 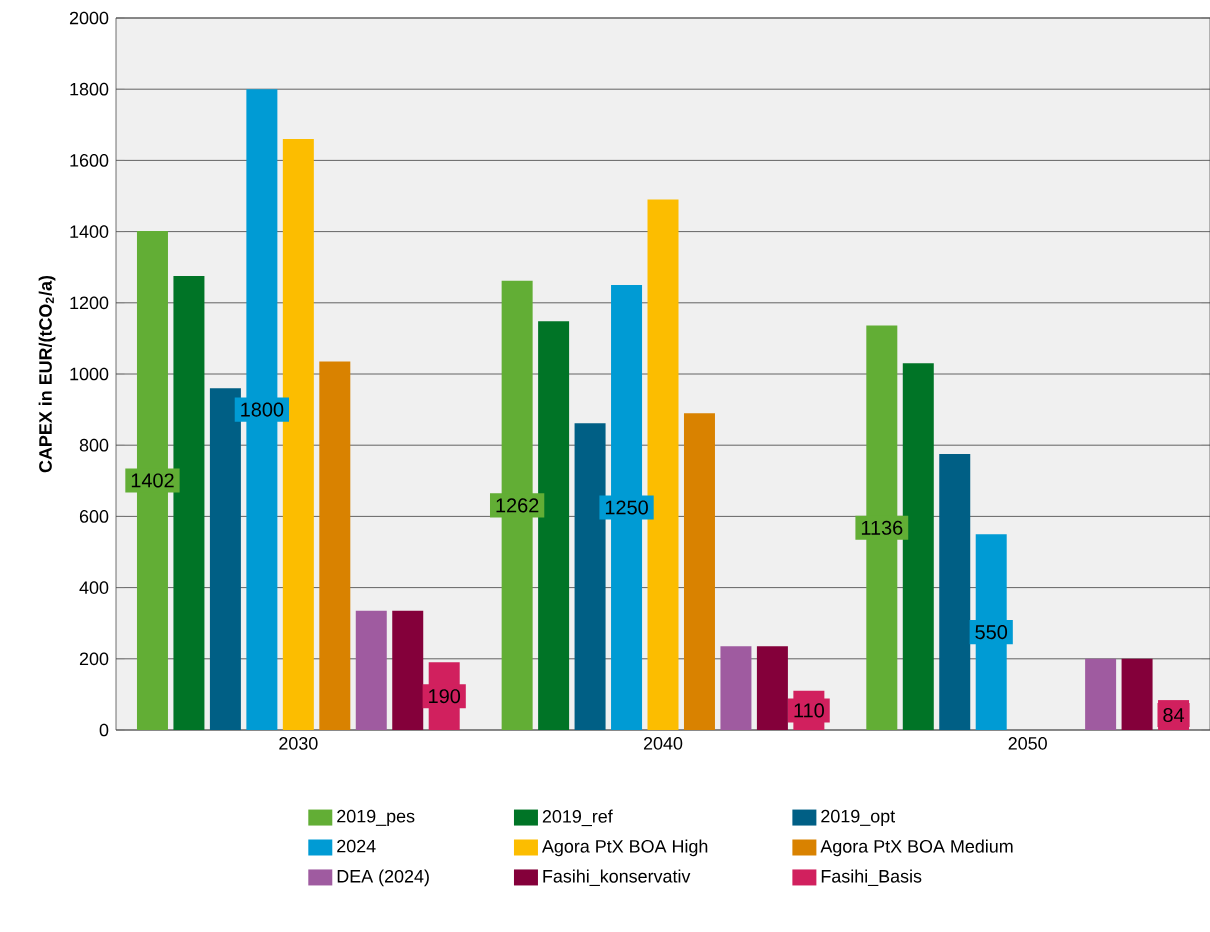 I want to click on data-label: 190, so click(x=445, y=696).